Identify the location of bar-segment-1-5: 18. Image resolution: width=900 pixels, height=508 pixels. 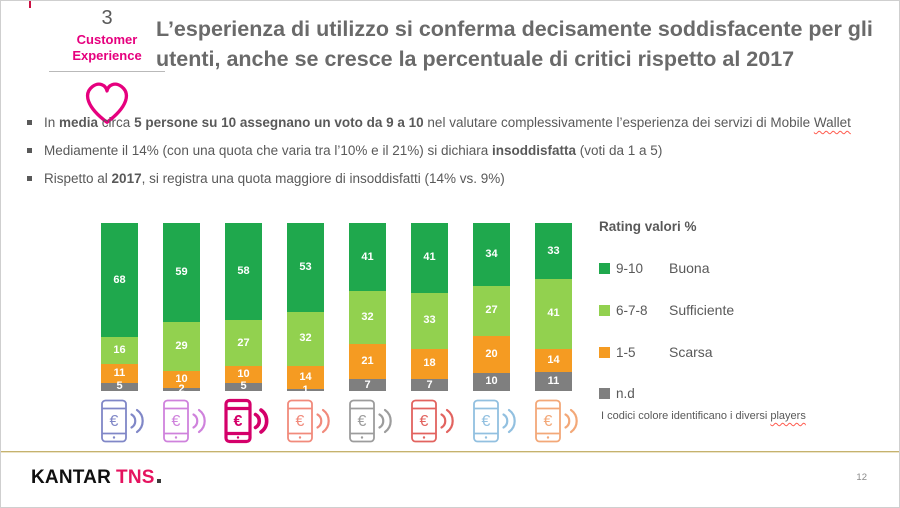
(429, 364).